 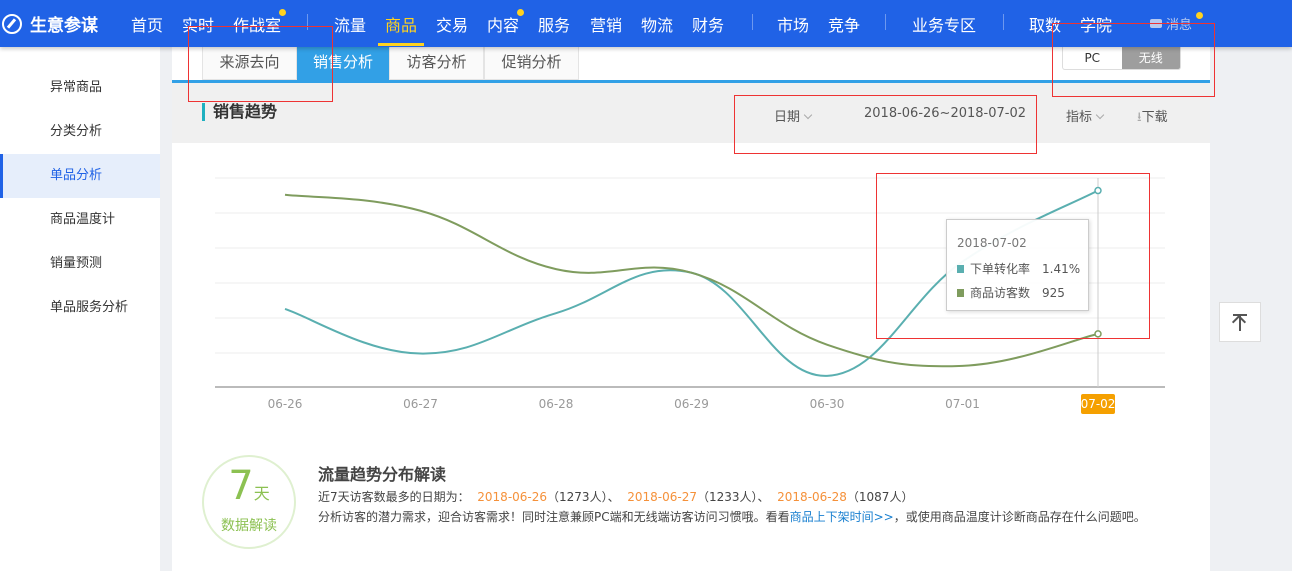 I want to click on x-tick-label: 06-29, so click(x=691, y=404).